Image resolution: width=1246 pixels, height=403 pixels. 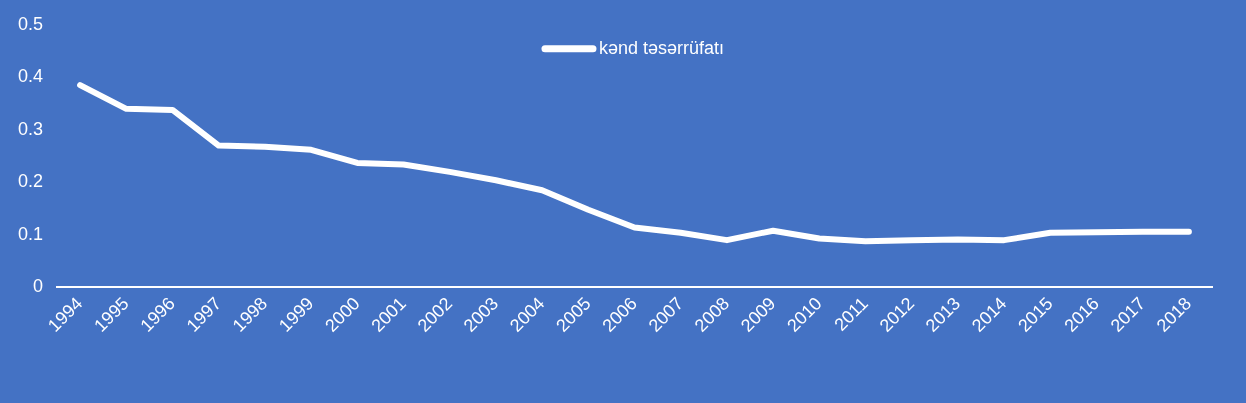 What do you see at coordinates (30, 181) in the screenshot?
I see `y-tick-label: 0.2` at bounding box center [30, 181].